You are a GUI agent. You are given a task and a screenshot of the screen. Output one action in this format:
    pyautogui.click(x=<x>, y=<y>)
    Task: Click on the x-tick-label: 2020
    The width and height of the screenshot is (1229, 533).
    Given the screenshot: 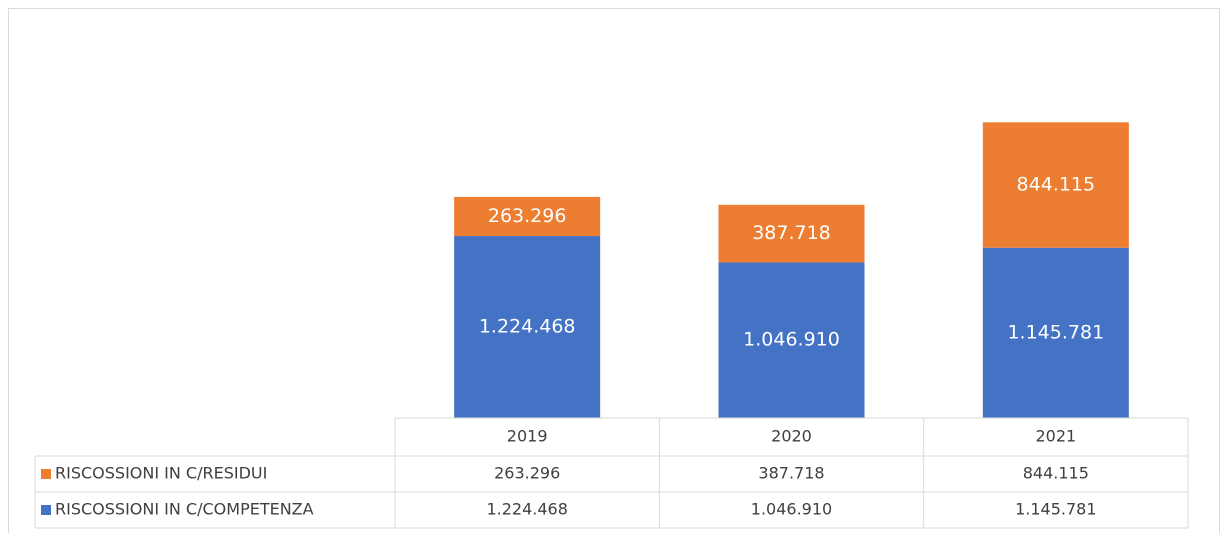 What is the action you would take?
    pyautogui.click(x=791, y=436)
    